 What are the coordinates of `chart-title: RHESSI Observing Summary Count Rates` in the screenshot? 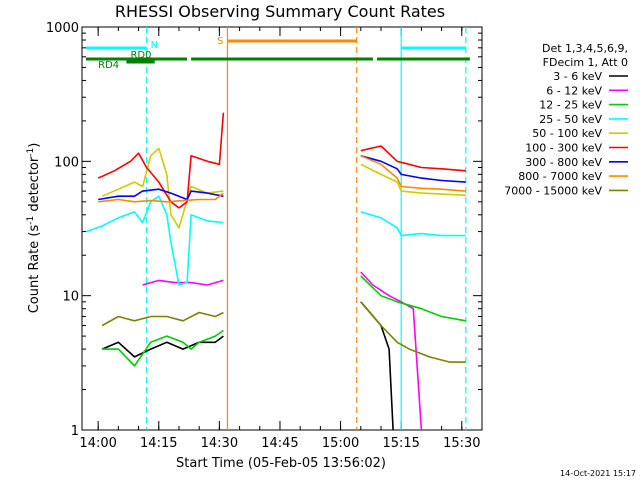 It's located at (280, 11).